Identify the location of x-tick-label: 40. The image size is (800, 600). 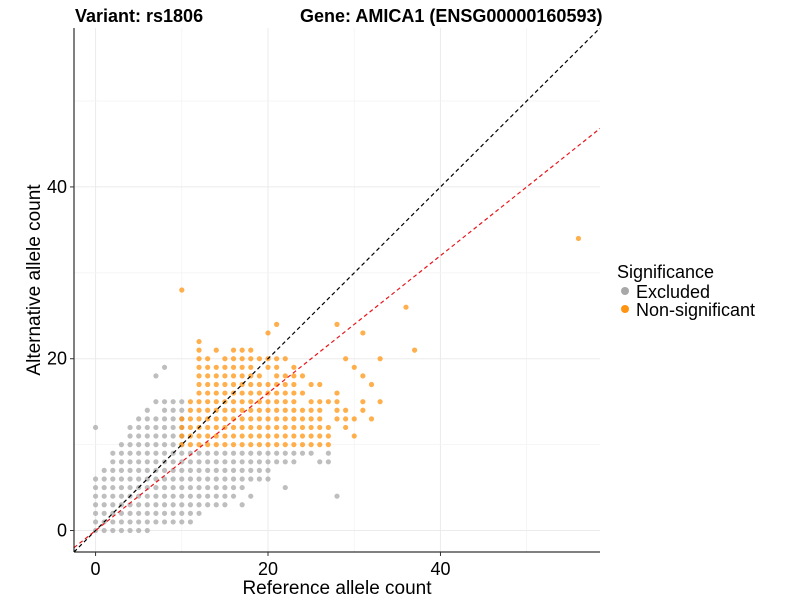
(440, 569).